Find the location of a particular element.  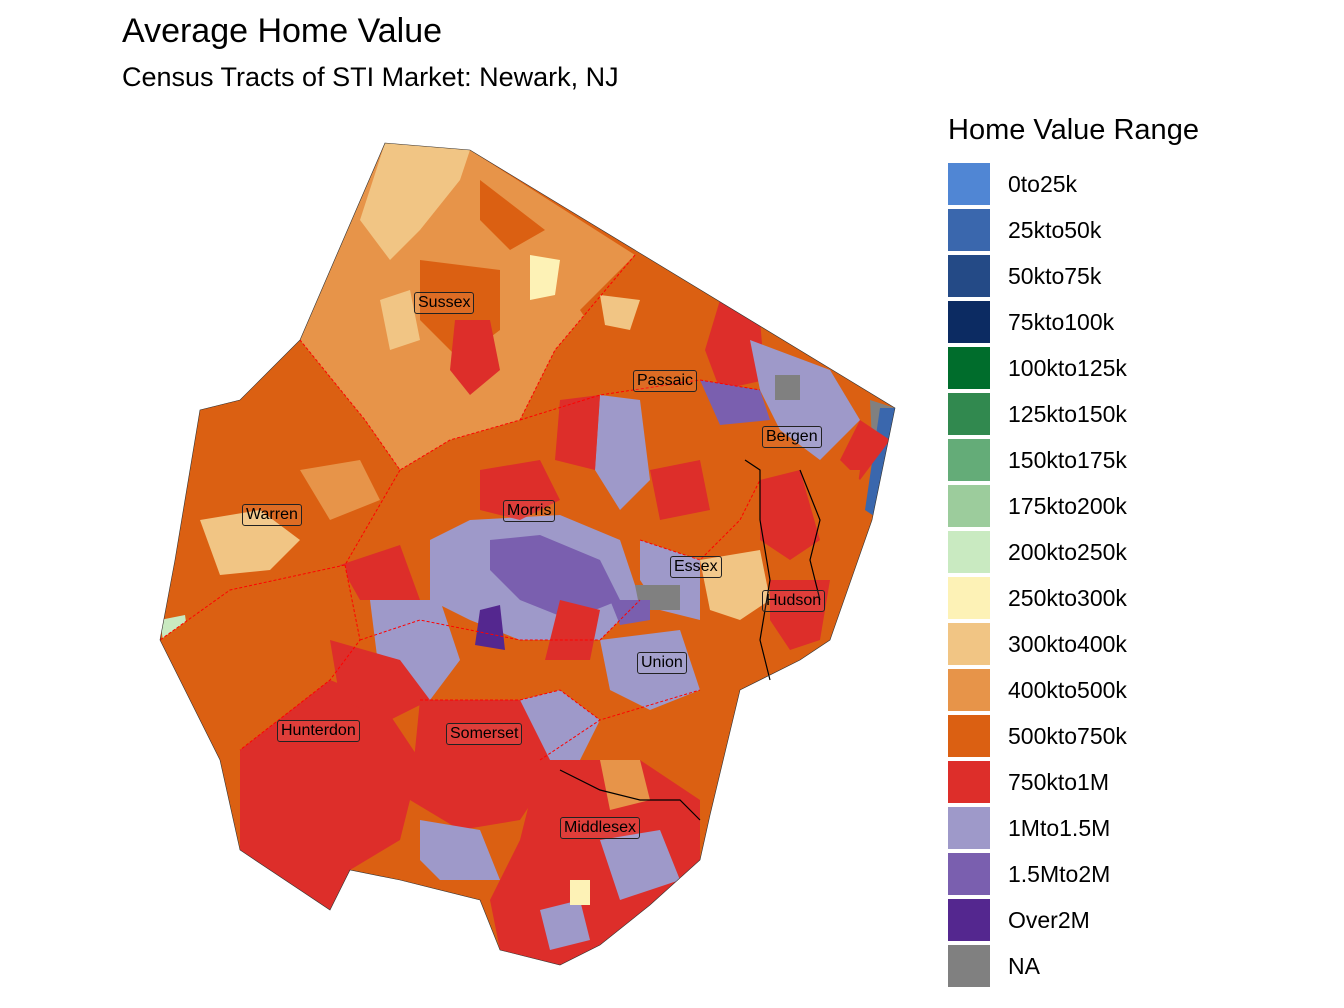

legend-item: 200kto250k is located at coordinates (1073, 552).